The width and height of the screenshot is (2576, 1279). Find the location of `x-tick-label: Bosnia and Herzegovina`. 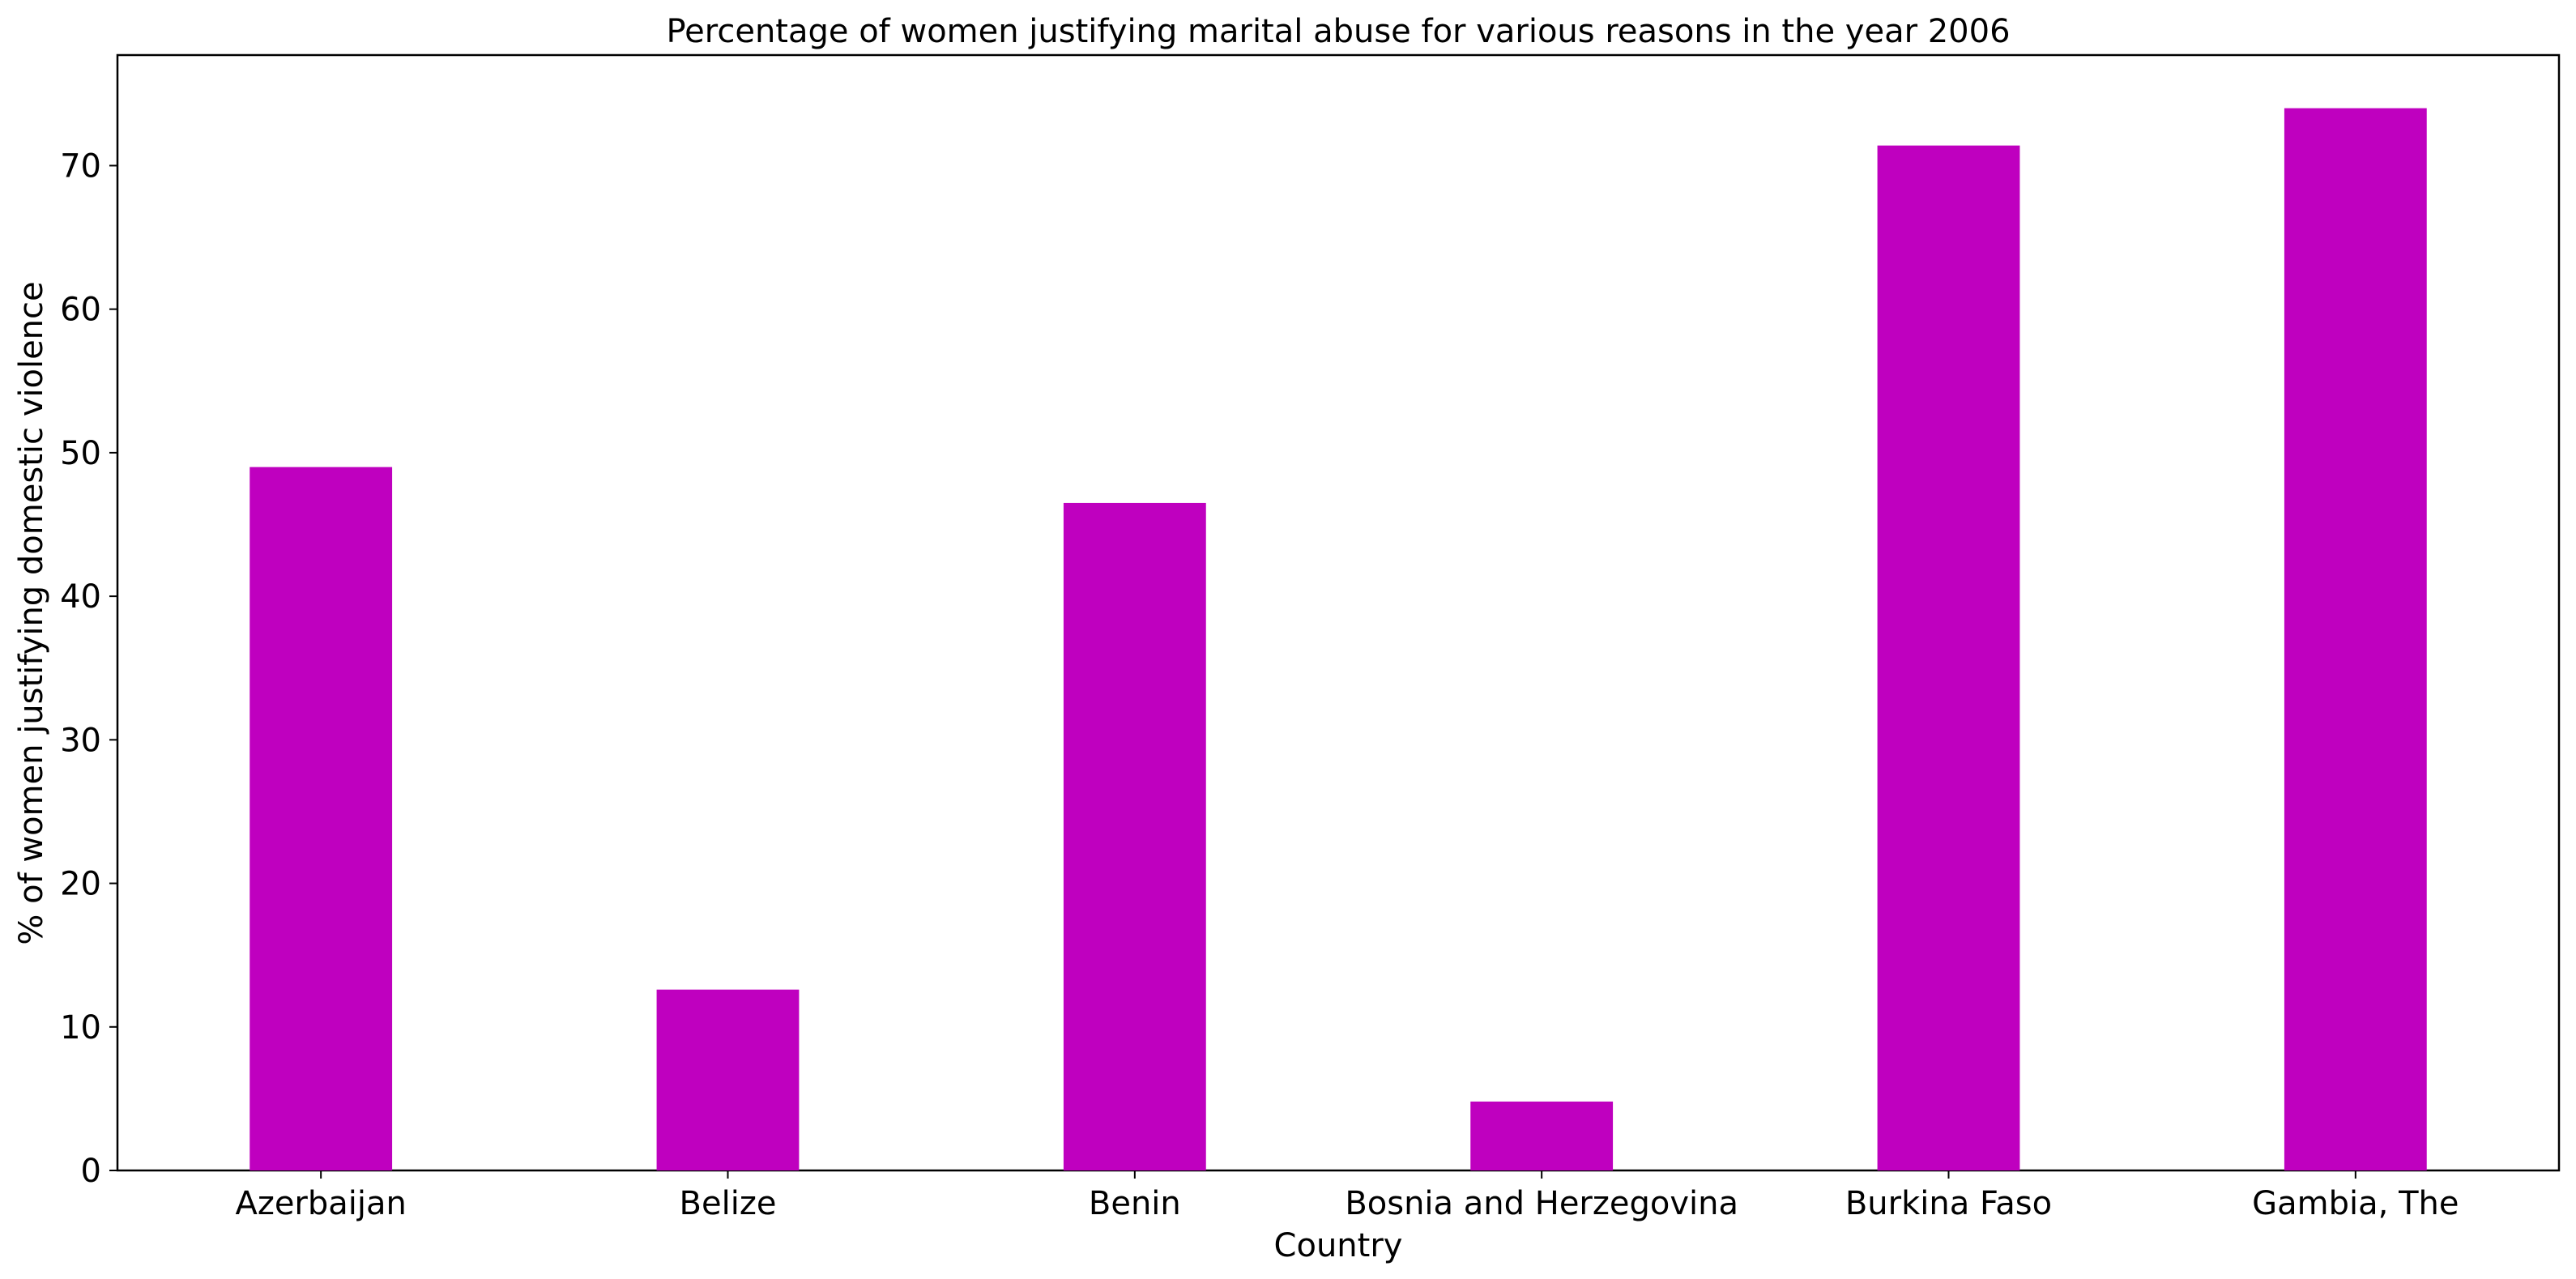

x-tick-label: Bosnia and Herzegovina is located at coordinates (1542, 1203).